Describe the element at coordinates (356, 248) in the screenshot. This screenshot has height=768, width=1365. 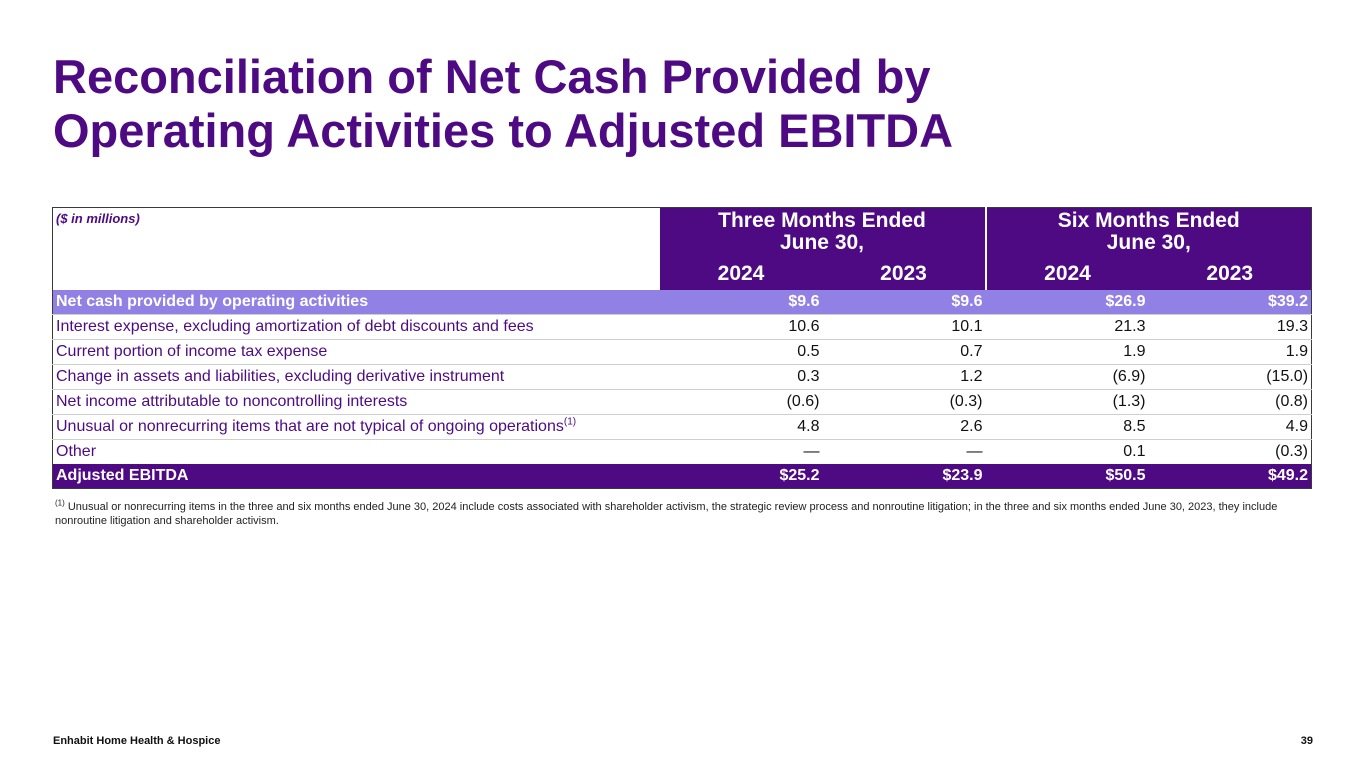
I see `unit-label: ($ in millions)` at that location.